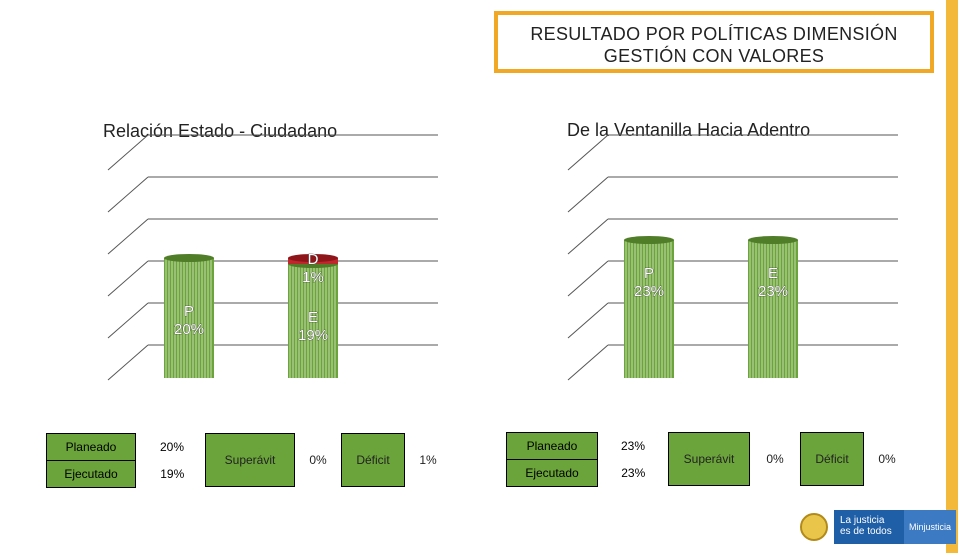 The width and height of the screenshot is (958, 553). What do you see at coordinates (313, 335) in the screenshot?
I see `chart1-label-e-1: 19%` at bounding box center [313, 335].